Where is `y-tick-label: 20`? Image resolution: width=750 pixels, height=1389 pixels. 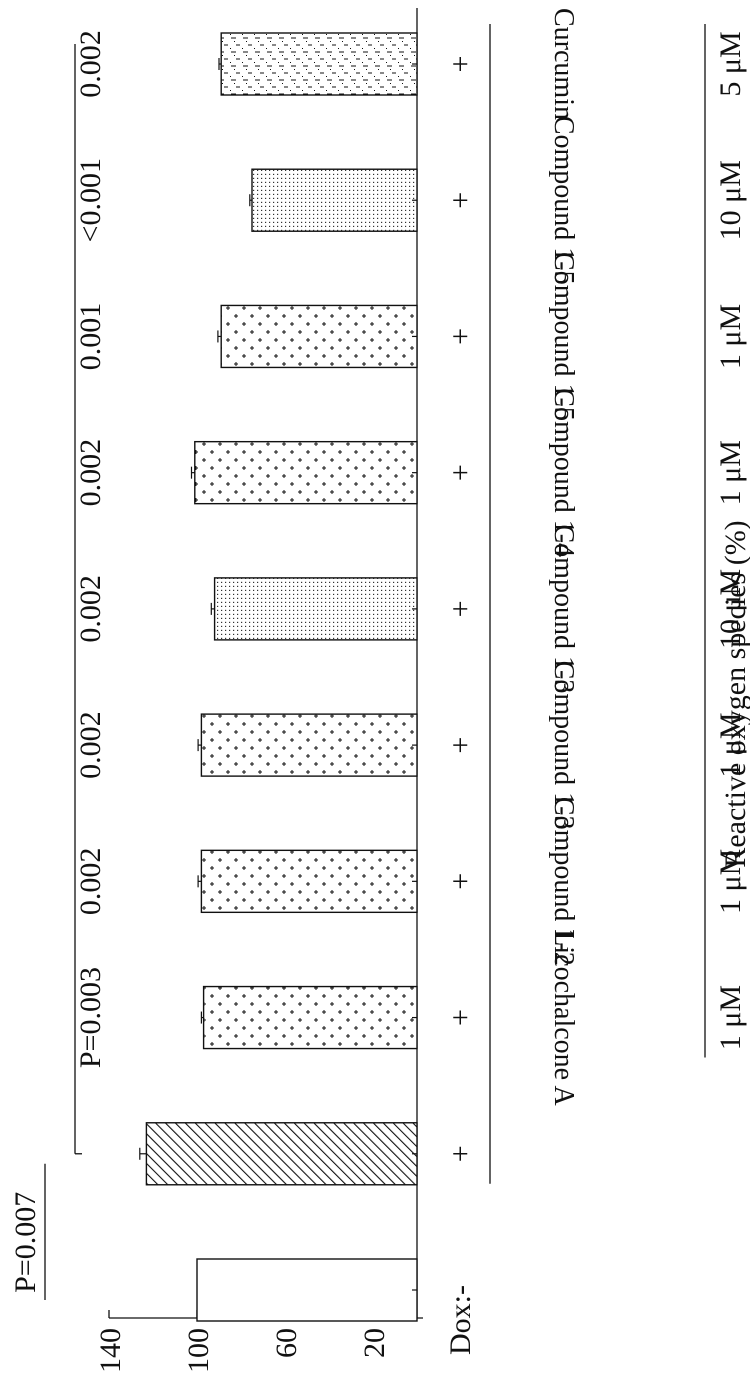
y-tick-label: 20 is located at coordinates (374, 1343).